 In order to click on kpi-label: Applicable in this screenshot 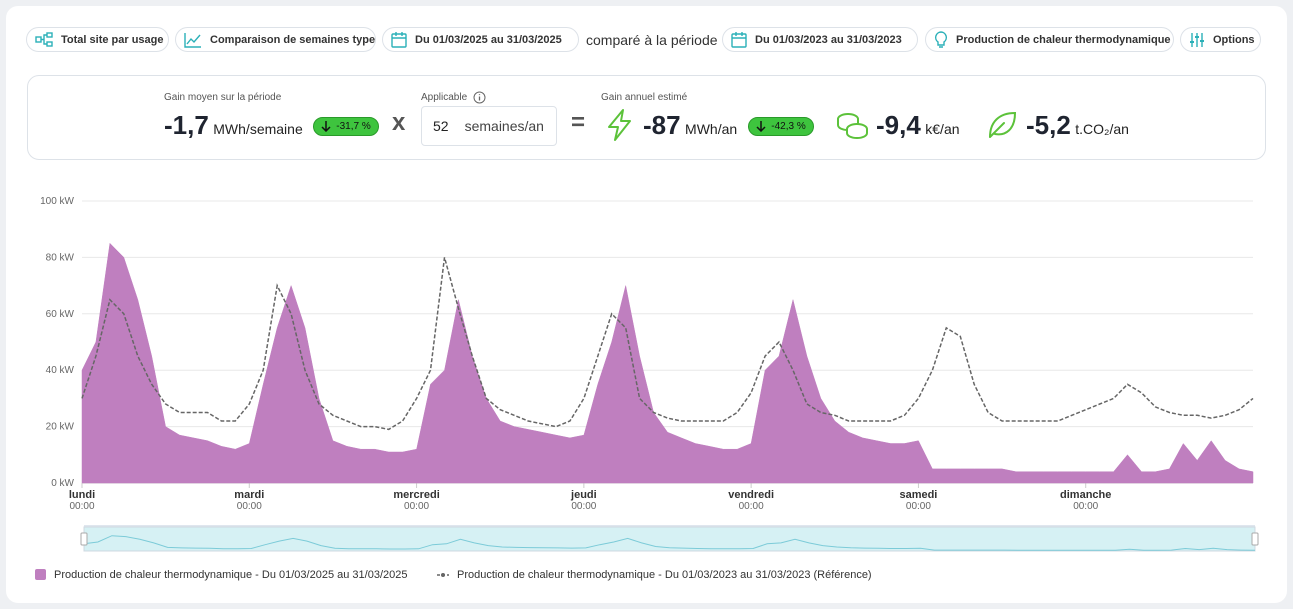, I will do `click(444, 97)`.